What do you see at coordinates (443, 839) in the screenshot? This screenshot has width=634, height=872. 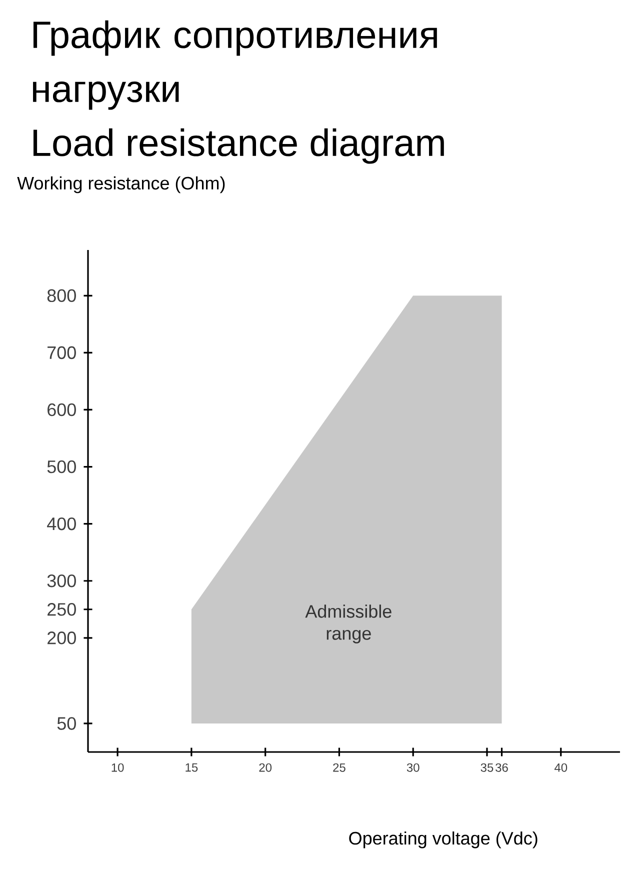 I see `x-axis-title: Operating voltage (Vdc)` at bounding box center [443, 839].